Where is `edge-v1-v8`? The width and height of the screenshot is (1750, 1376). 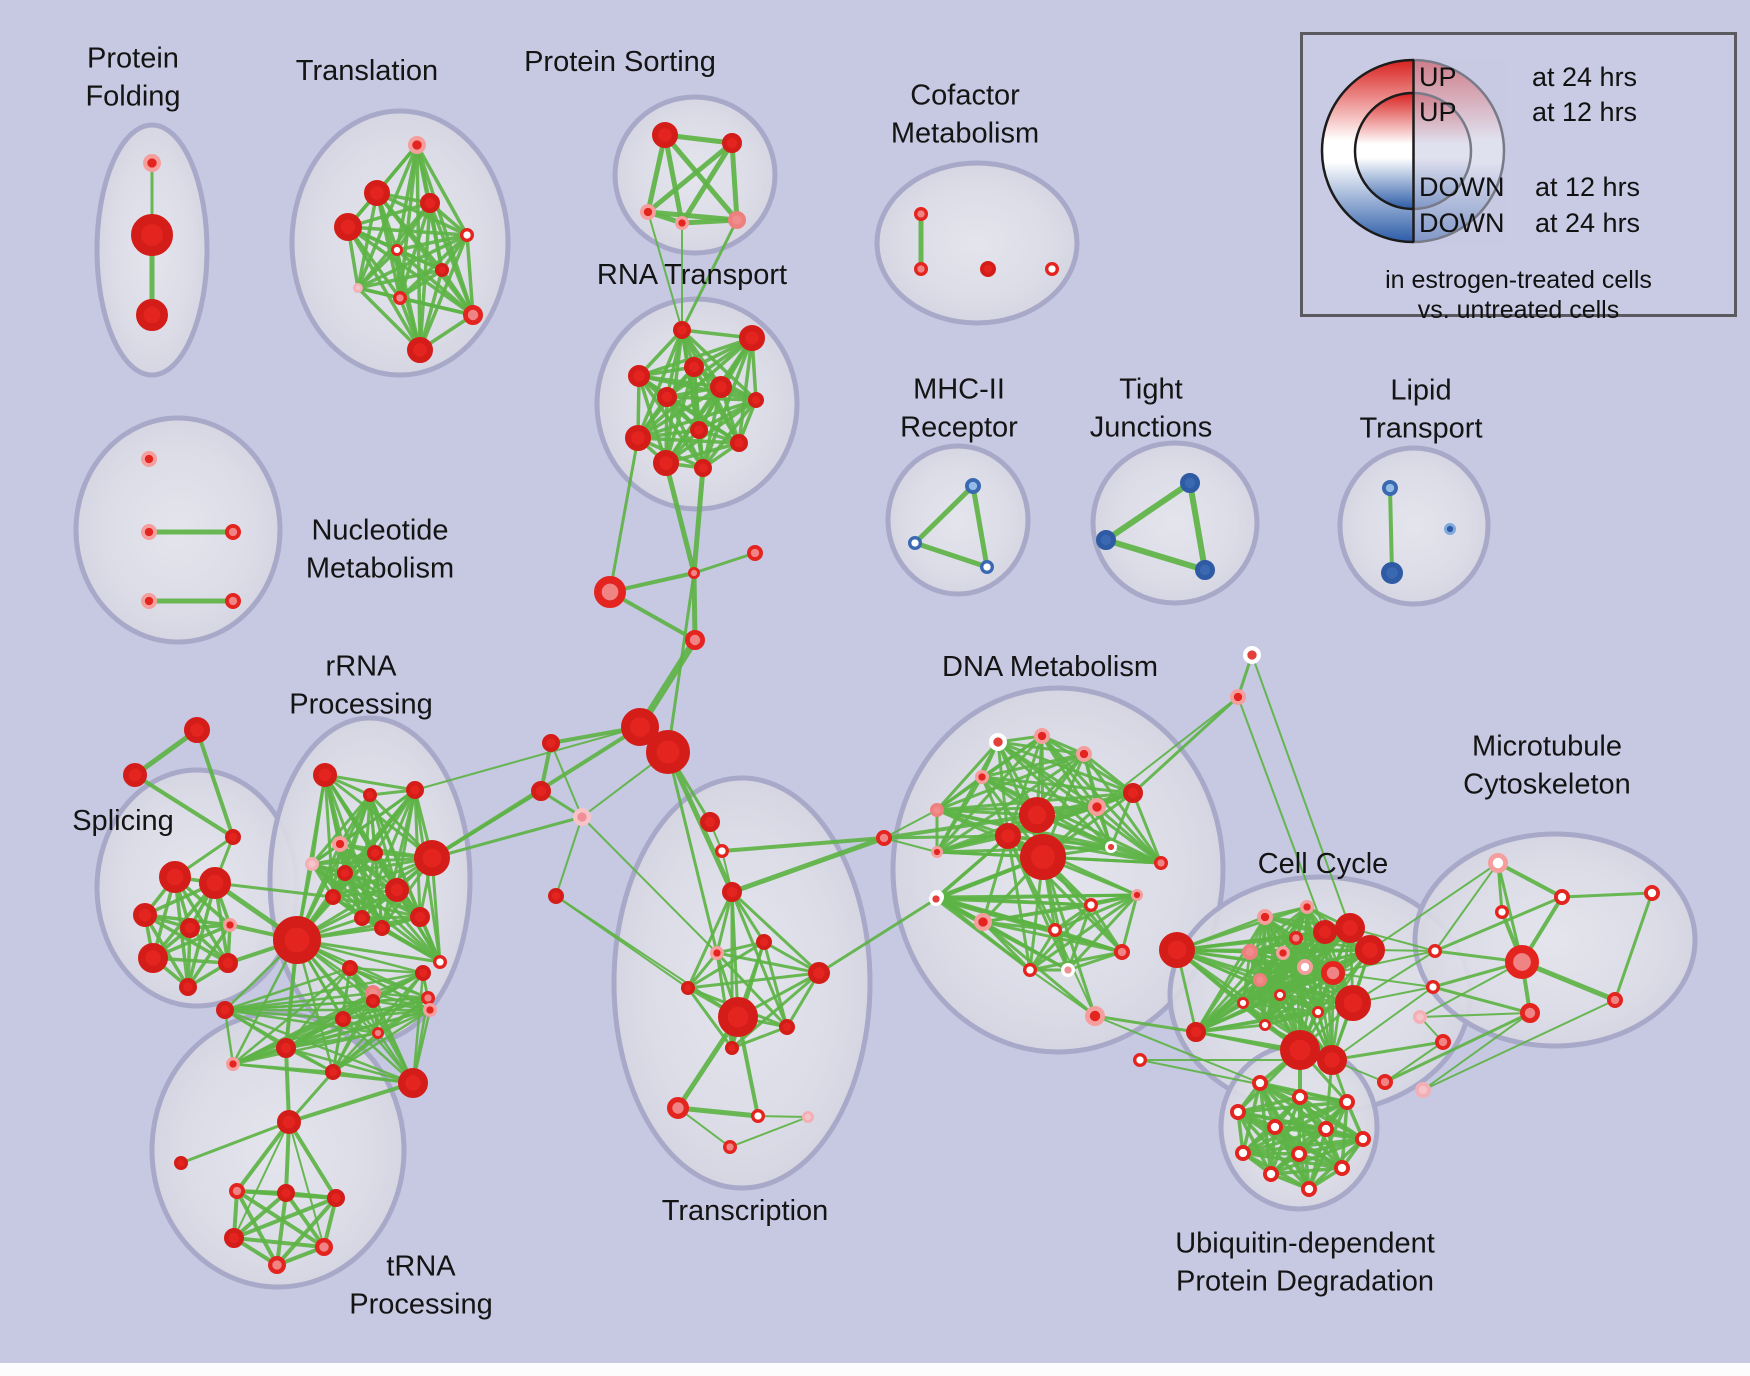 edge-v1-v8 is located at coordinates (660, 384).